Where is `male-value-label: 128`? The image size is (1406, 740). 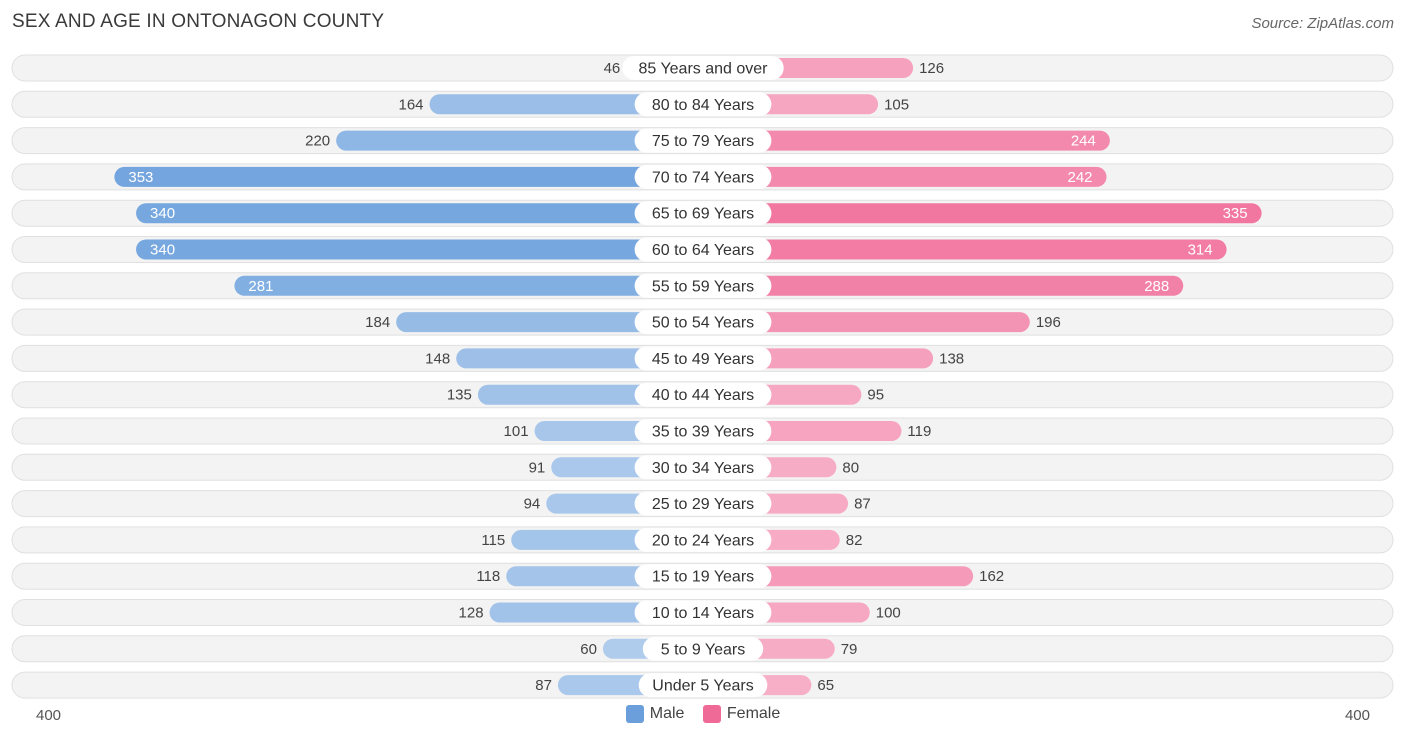
male-value-label: 128 is located at coordinates (471, 613).